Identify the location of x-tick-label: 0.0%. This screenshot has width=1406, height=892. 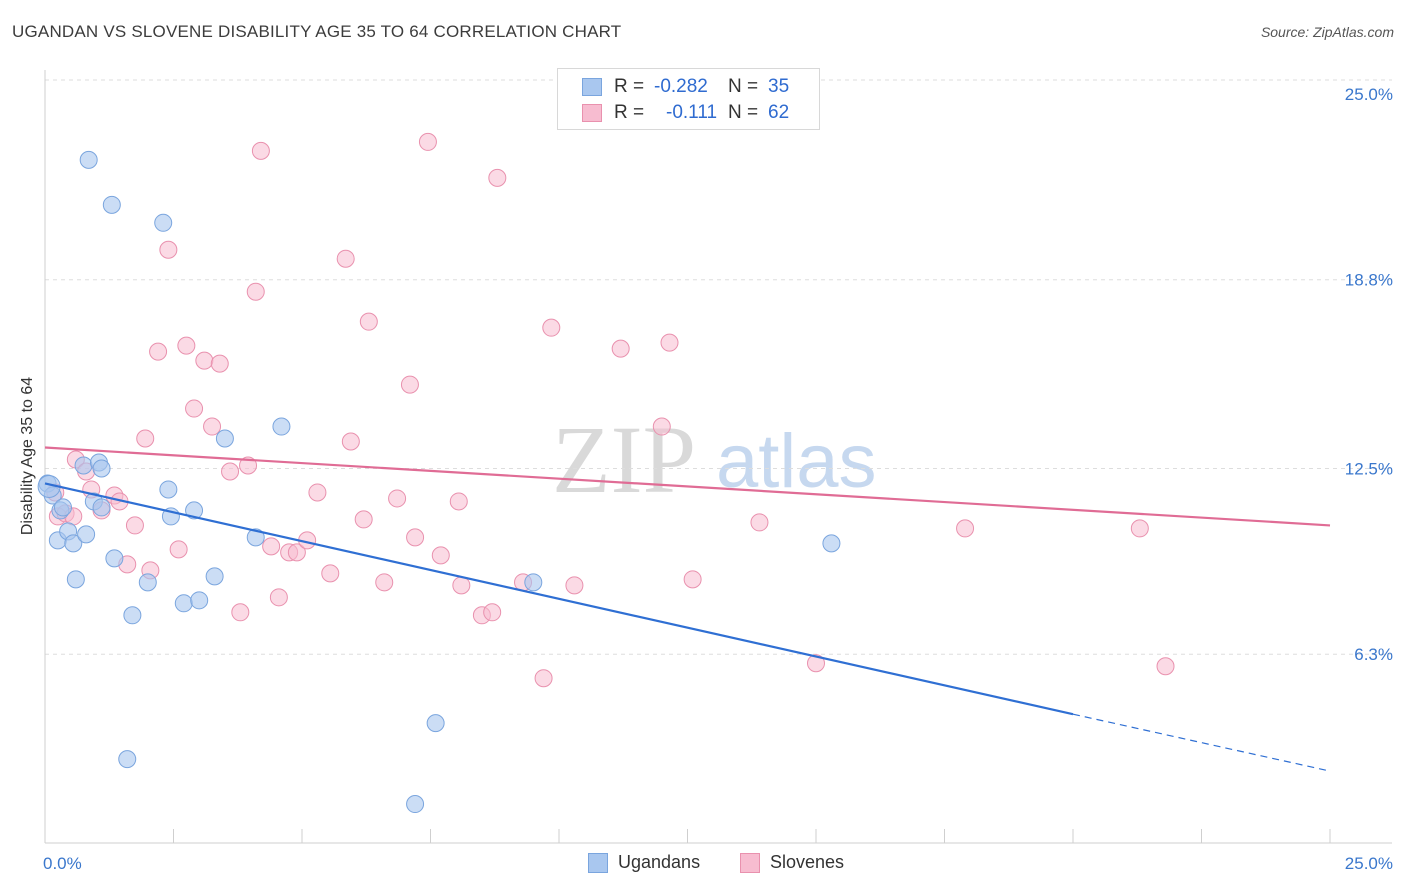
(62, 863).